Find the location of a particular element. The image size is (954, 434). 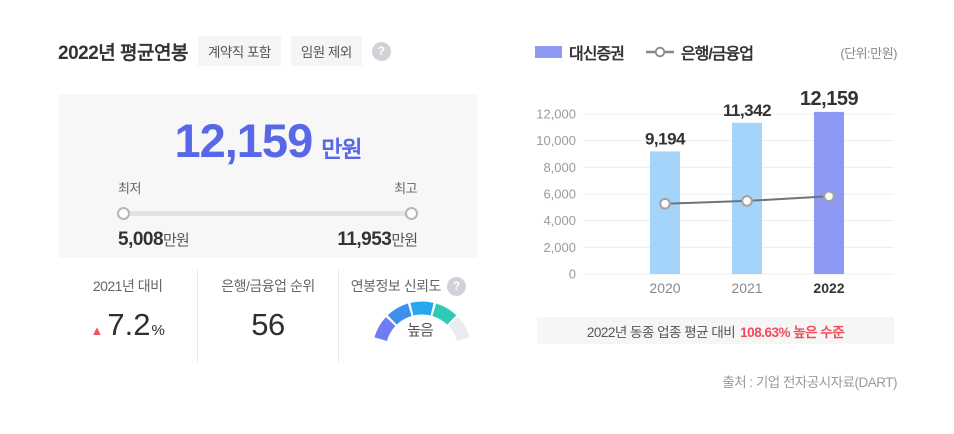

help-icon: ? is located at coordinates (381, 51).